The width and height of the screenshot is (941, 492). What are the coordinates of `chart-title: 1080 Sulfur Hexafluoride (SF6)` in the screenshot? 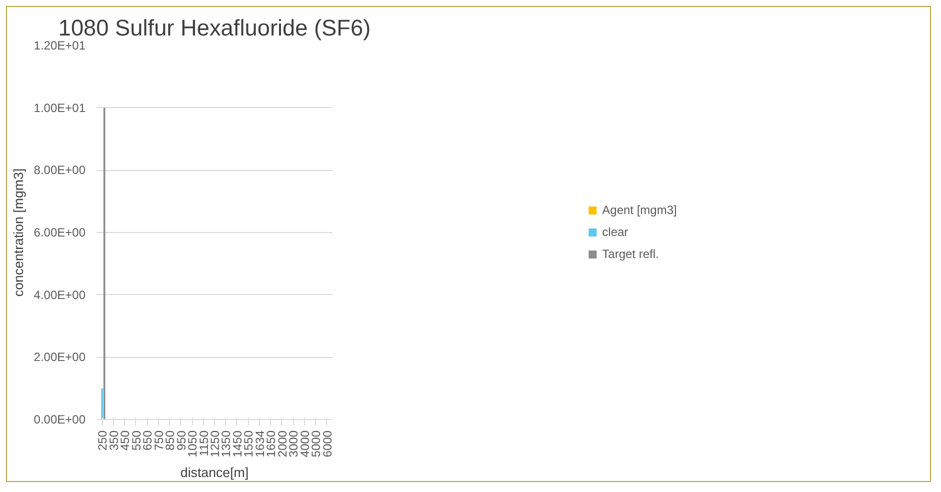 It's located at (214, 27).